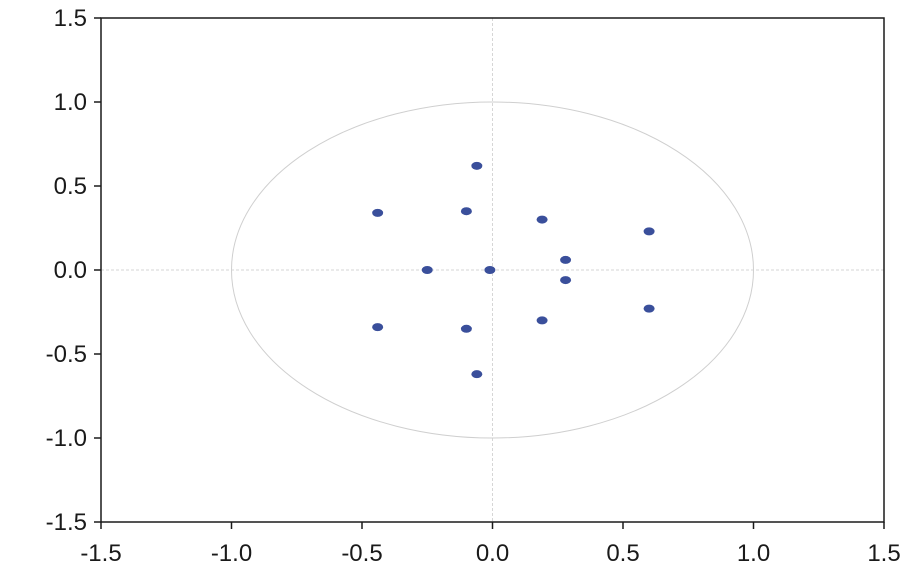 Image resolution: width=914 pixels, height=573 pixels. I want to click on y-tick-label: 0.5, so click(70, 186).